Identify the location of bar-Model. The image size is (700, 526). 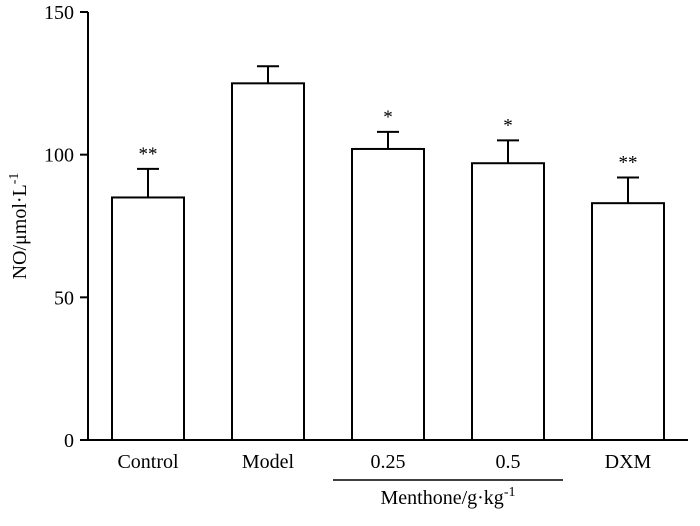
(268, 261).